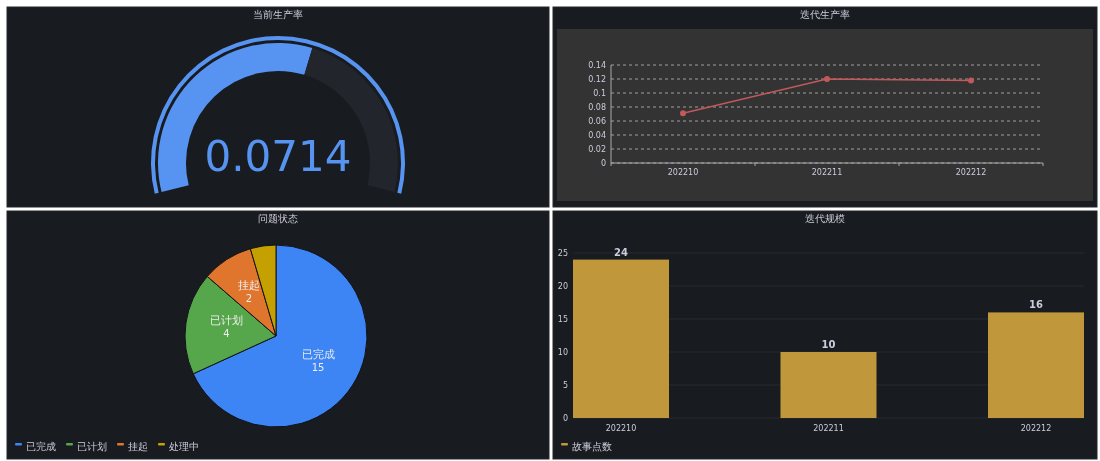  Describe the element at coordinates (226, 320) in the screenshot. I see `slice-label: 已计划` at that location.